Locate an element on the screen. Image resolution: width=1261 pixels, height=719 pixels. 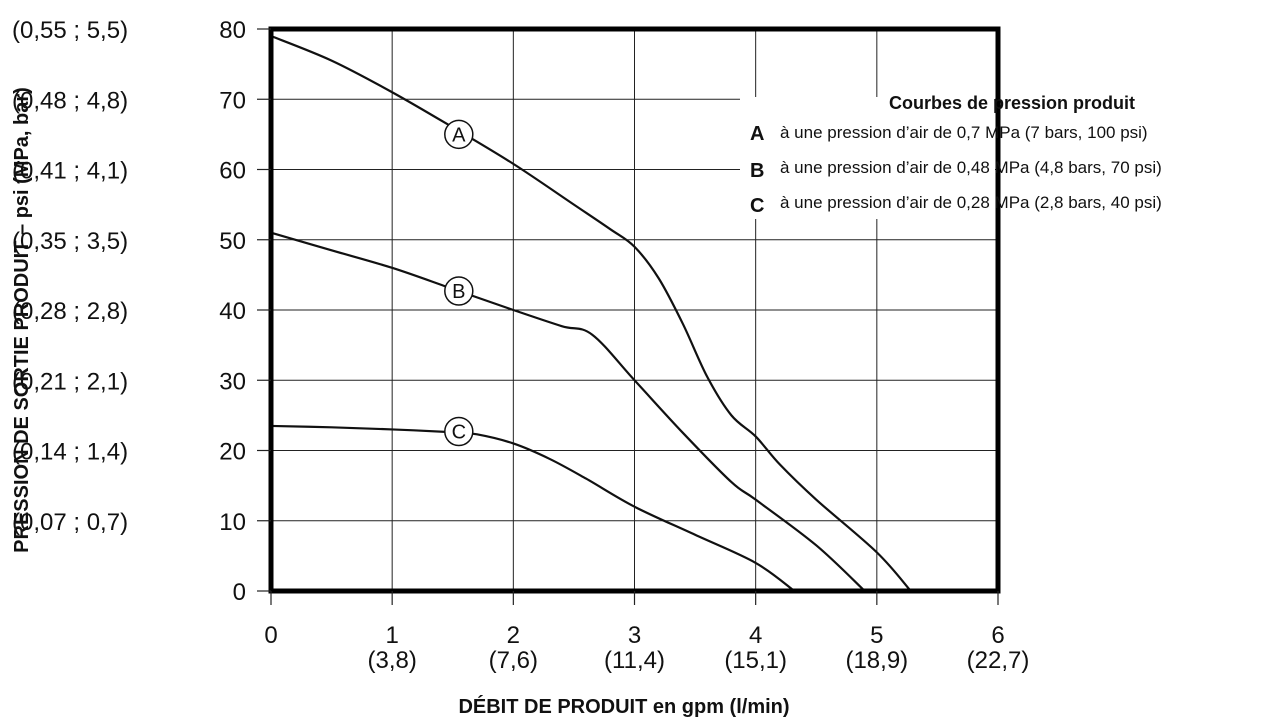
x-tick-label: 2 is located at coordinates (513, 635).